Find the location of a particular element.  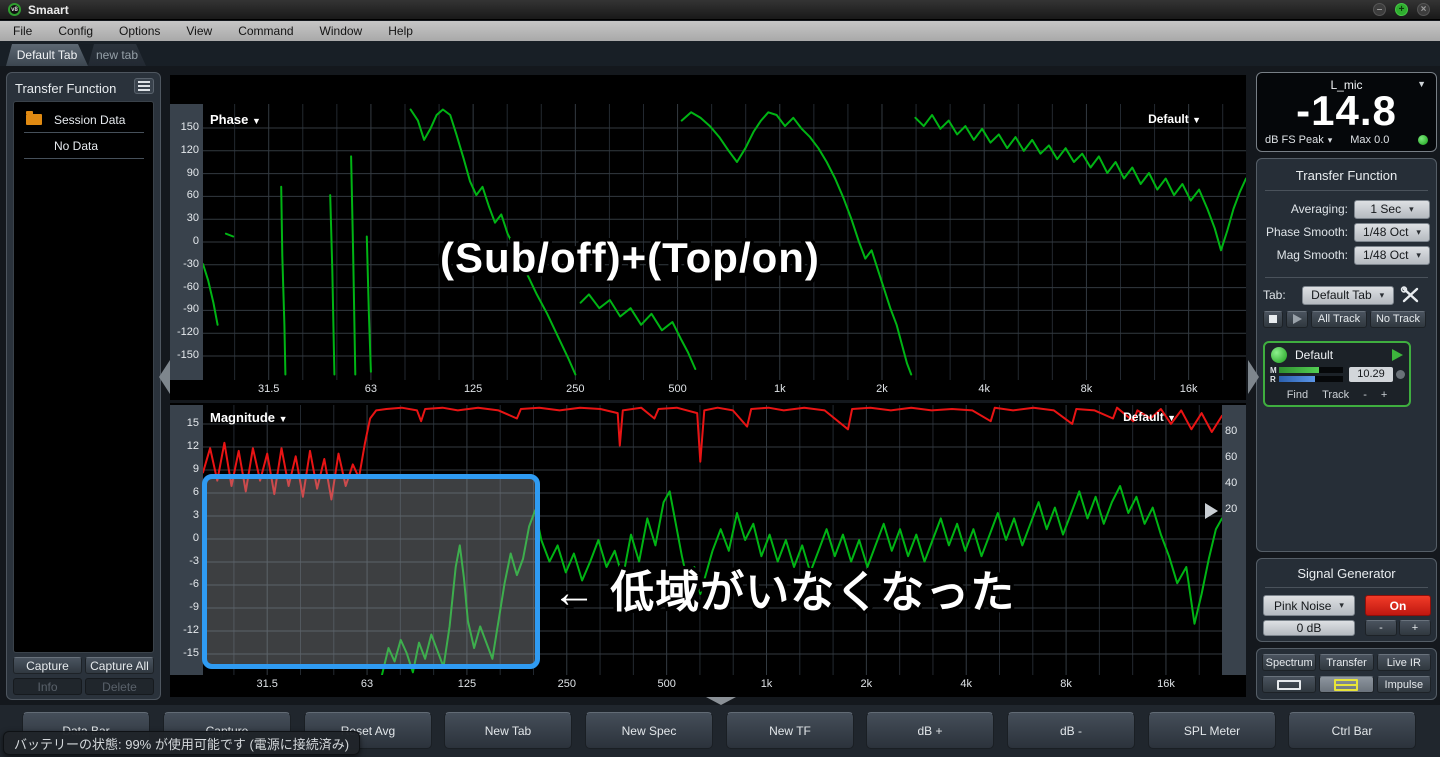

single-pane-layout-button is located at coordinates (1289, 684).